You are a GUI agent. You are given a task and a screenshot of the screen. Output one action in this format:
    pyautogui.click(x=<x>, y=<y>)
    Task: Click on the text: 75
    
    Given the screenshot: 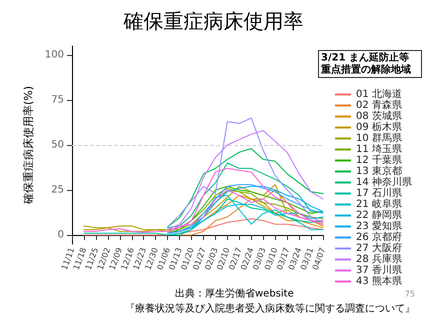 What is the action you would take?
    pyautogui.click(x=410, y=294)
    